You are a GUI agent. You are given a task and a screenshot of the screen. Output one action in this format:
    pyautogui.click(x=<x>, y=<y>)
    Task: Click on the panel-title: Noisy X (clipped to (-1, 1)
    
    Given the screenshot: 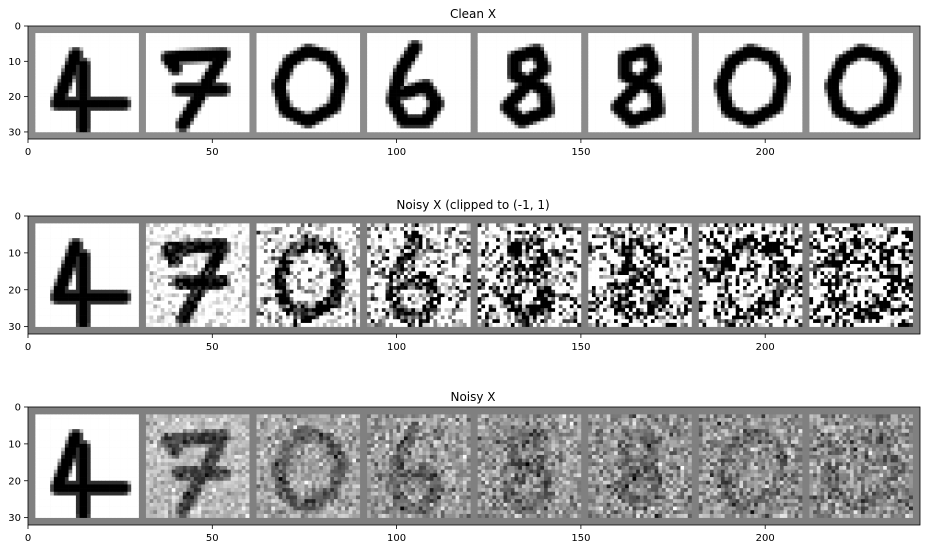 What is the action you would take?
    pyautogui.click(x=472, y=205)
    